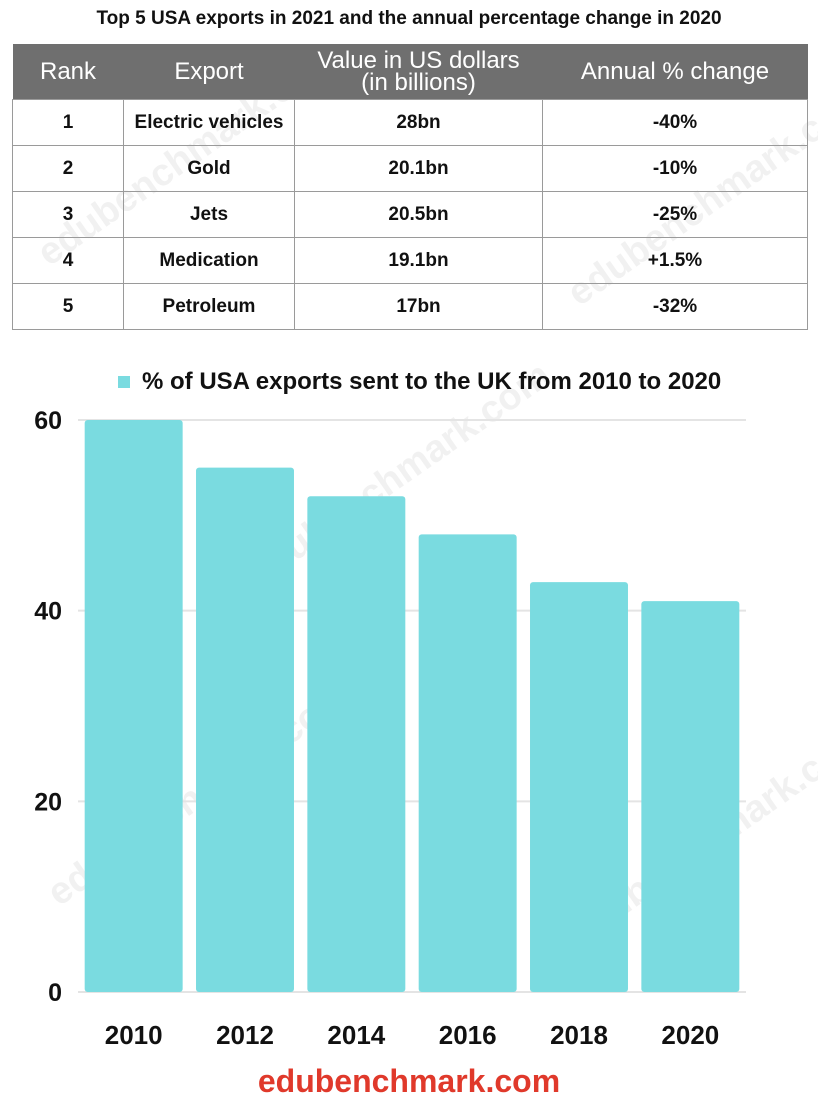  I want to click on cell-rank: 2, so click(68, 168).